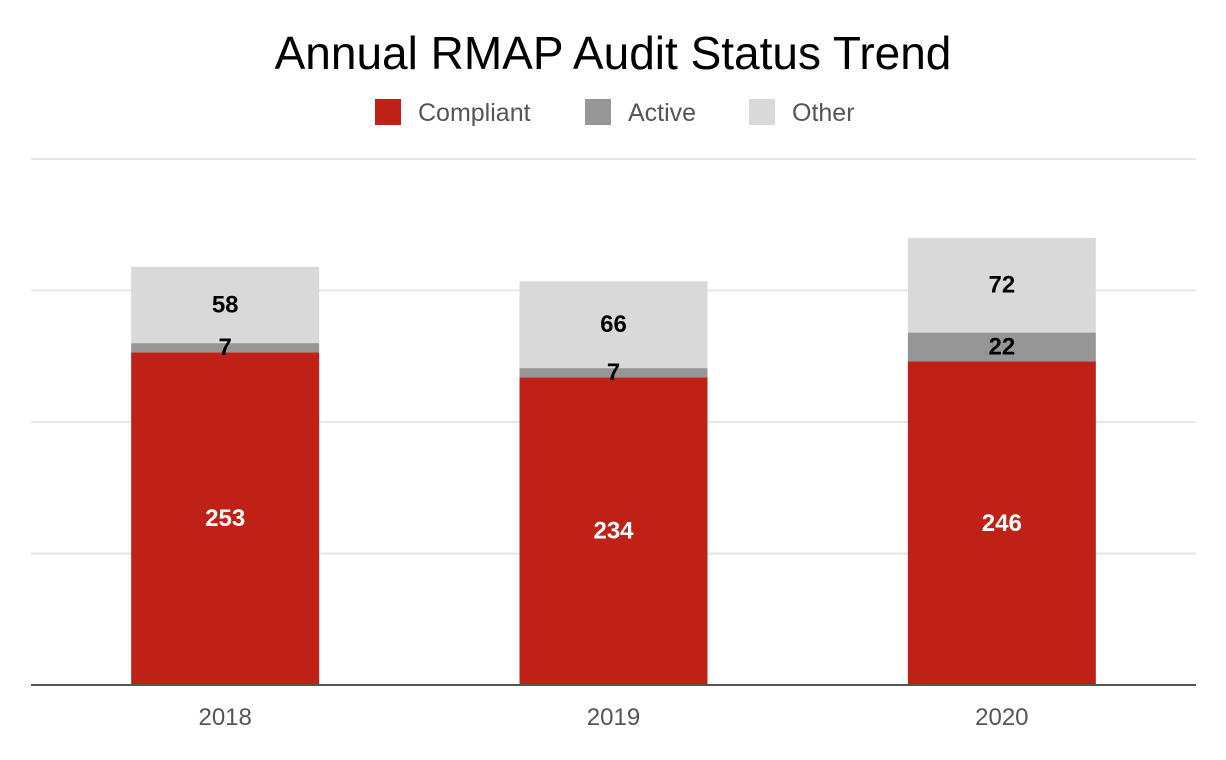 This screenshot has height=760, width=1226. What do you see at coordinates (1001, 717) in the screenshot?
I see `x-tick-label-2020: 2020` at bounding box center [1001, 717].